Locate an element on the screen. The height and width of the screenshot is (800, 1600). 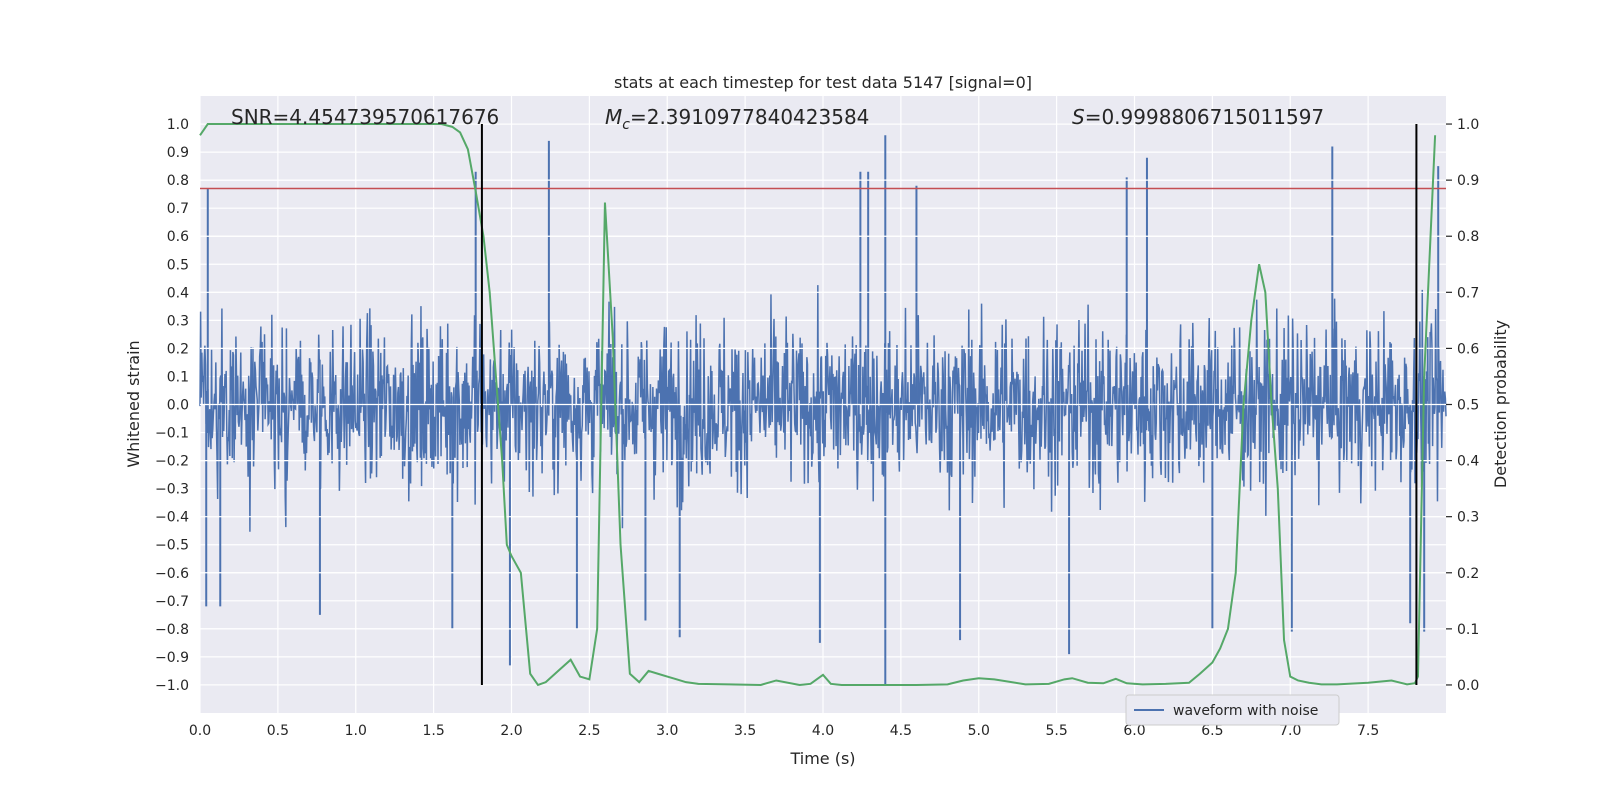
y-tick-label: 0.2 is located at coordinates (178, 349).